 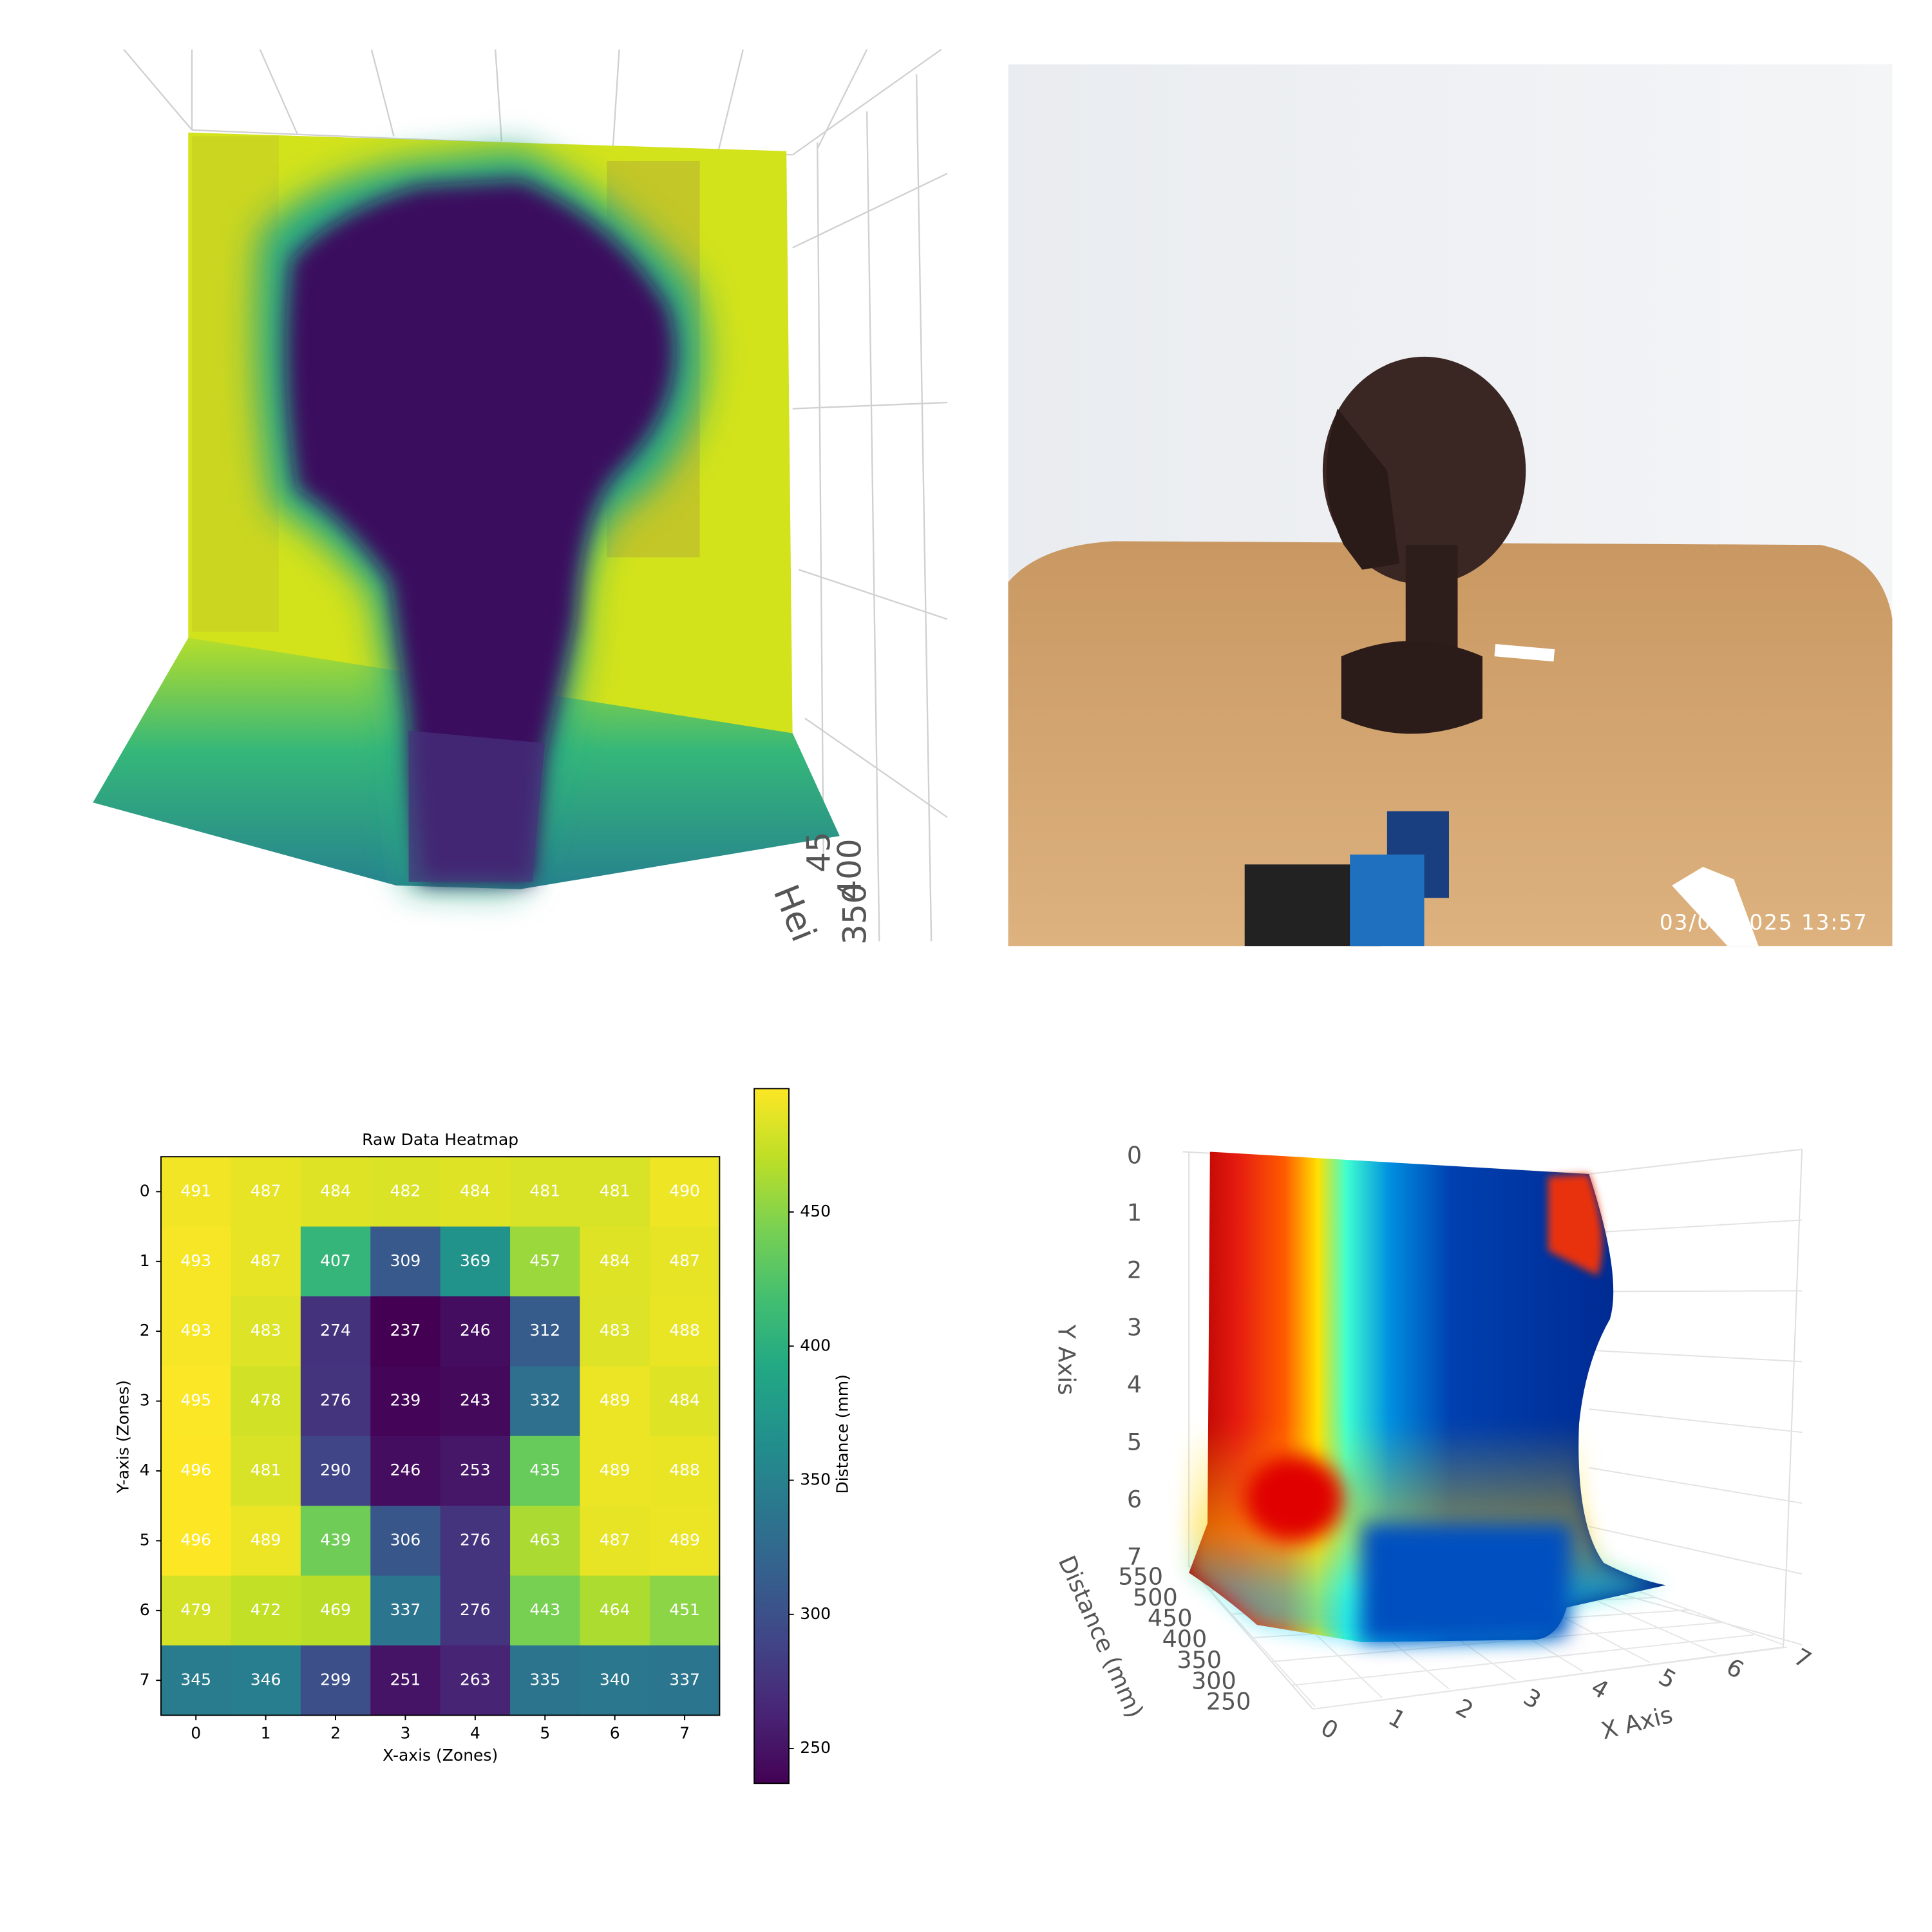 I want to click on y-tick-label: 6, so click(x=1134, y=1500).